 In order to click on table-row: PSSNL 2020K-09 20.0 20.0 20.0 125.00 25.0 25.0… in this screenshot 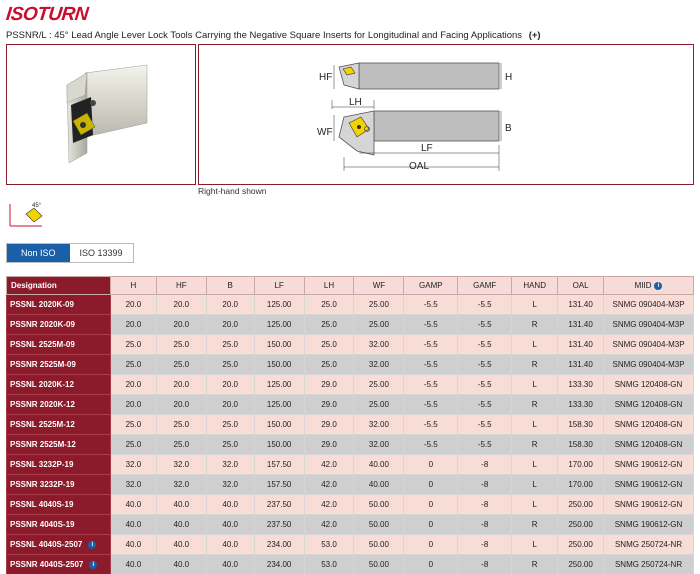, I will do `click(350, 304)`.